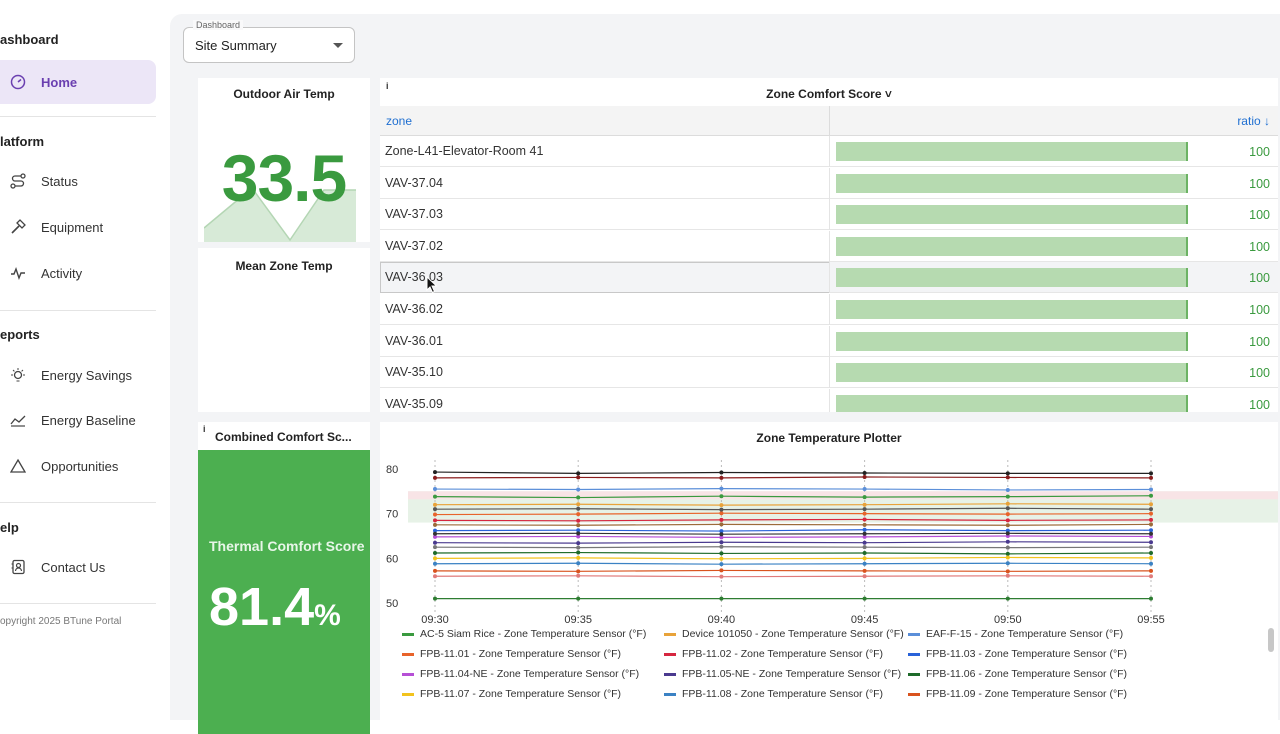  What do you see at coordinates (78, 420) in the screenshot?
I see `sidebar-item-energy-baseline: Energy Baseline` at bounding box center [78, 420].